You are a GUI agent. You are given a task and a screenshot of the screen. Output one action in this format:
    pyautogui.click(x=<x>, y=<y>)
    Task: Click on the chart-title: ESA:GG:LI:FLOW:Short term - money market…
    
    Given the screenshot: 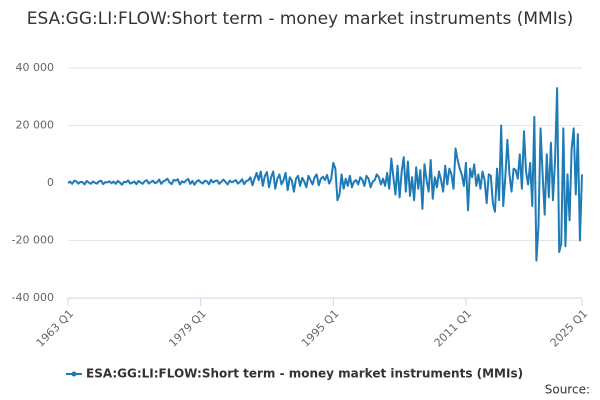 What is the action you would take?
    pyautogui.click(x=300, y=19)
    